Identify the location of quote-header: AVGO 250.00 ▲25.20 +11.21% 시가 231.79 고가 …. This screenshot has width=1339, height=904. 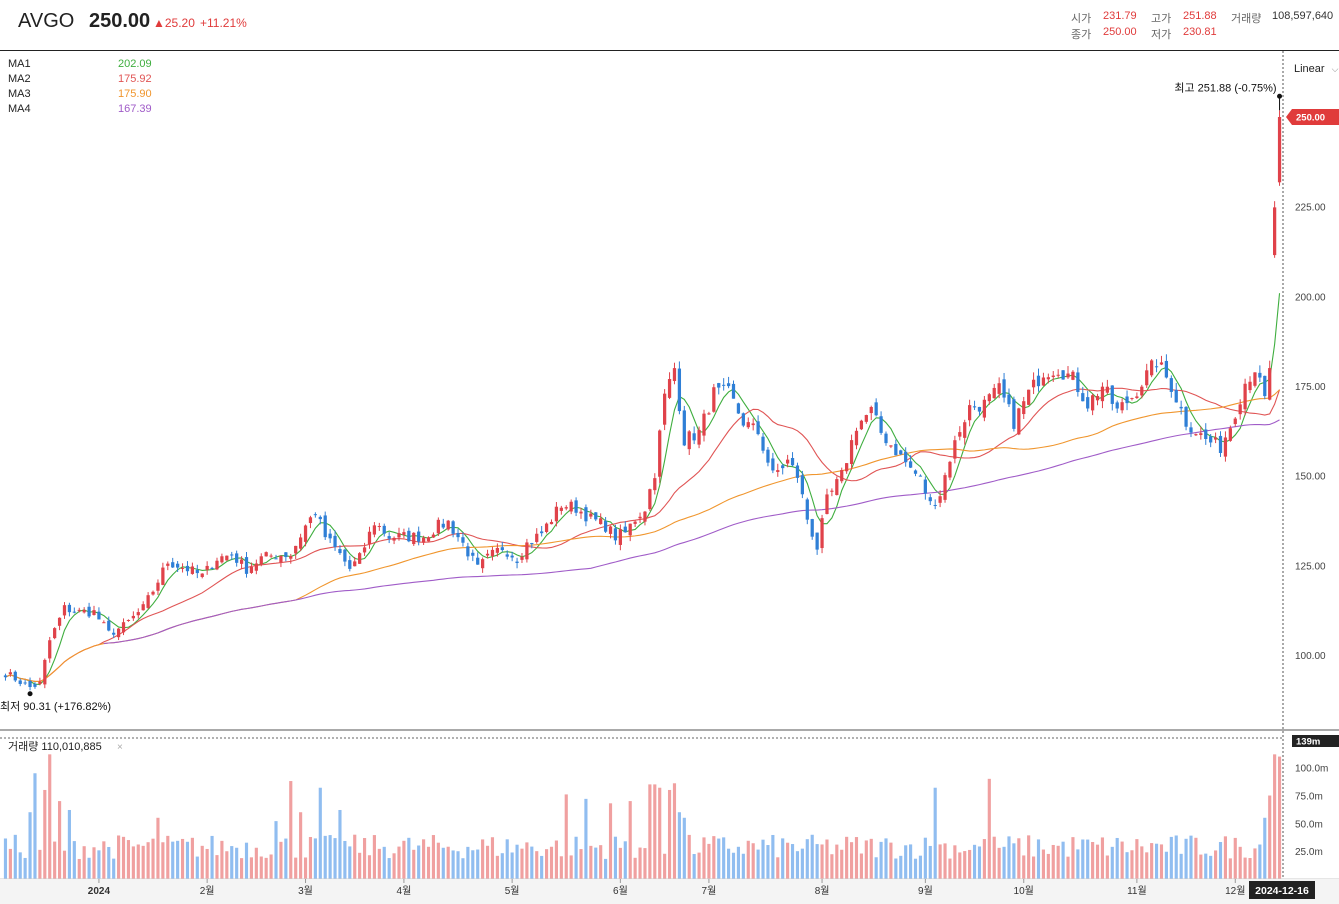
(669, 25).